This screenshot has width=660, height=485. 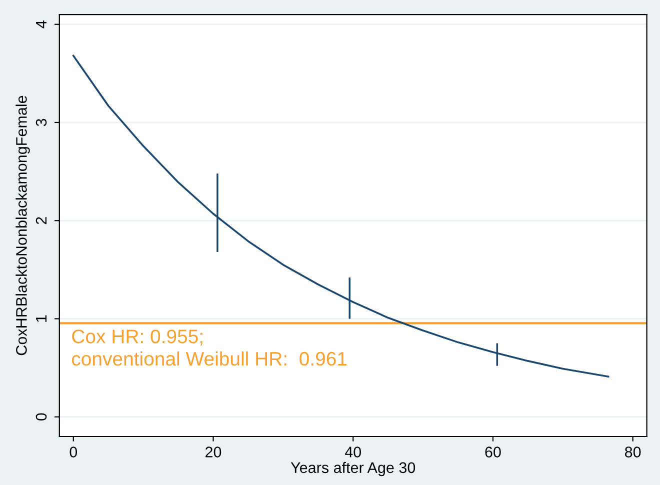 I want to click on x-tick-label: 40, so click(x=352, y=452).